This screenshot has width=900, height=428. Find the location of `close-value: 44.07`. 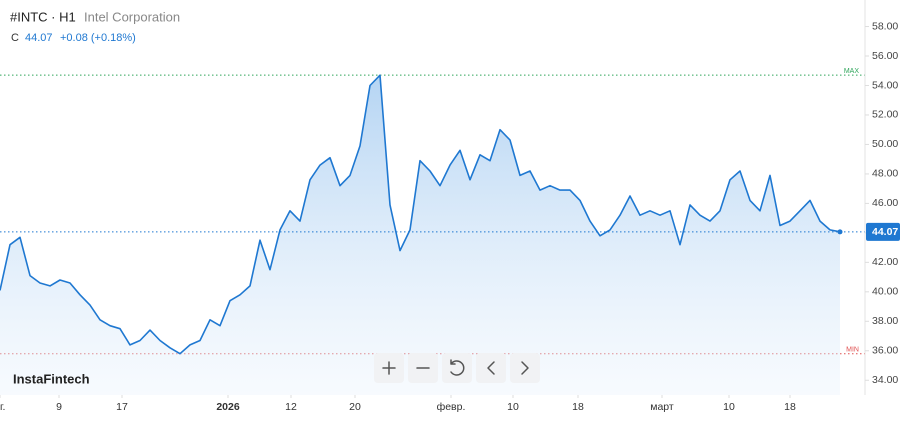

close-value: 44.07 is located at coordinates (39, 38).